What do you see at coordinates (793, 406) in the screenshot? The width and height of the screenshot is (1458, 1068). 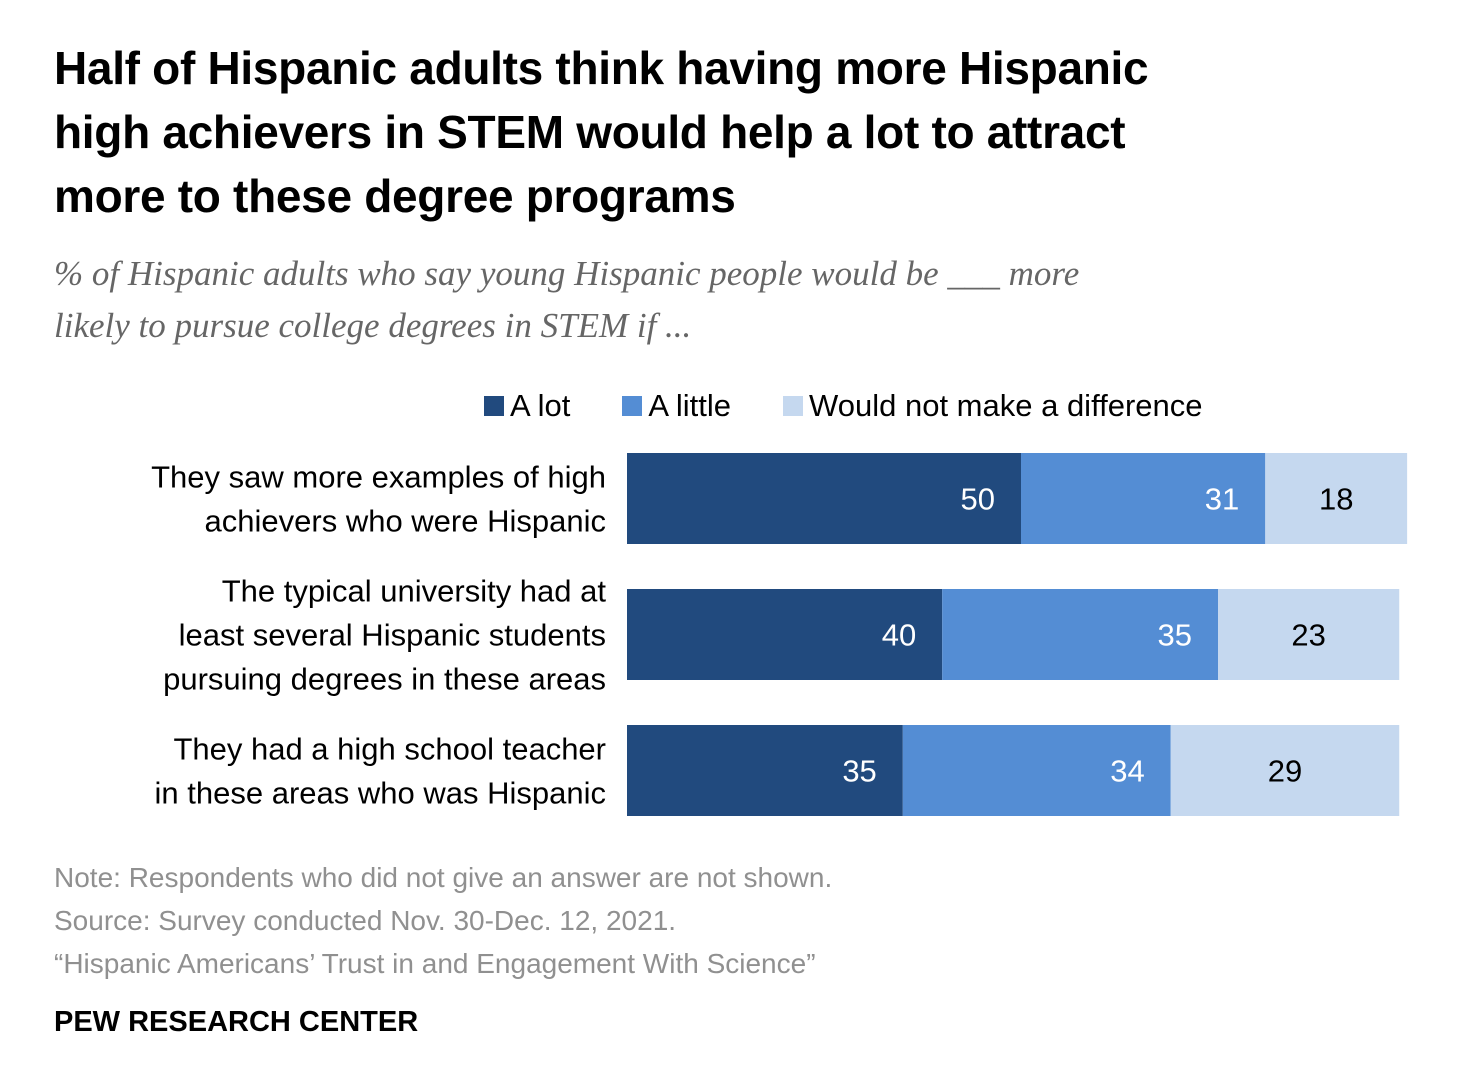 I see `legend-swatch-no-difference` at bounding box center [793, 406].